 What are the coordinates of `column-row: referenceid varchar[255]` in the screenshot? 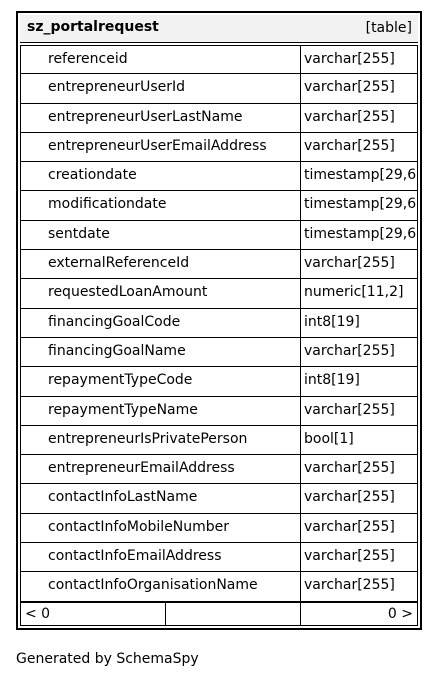 It's located at (219, 60).